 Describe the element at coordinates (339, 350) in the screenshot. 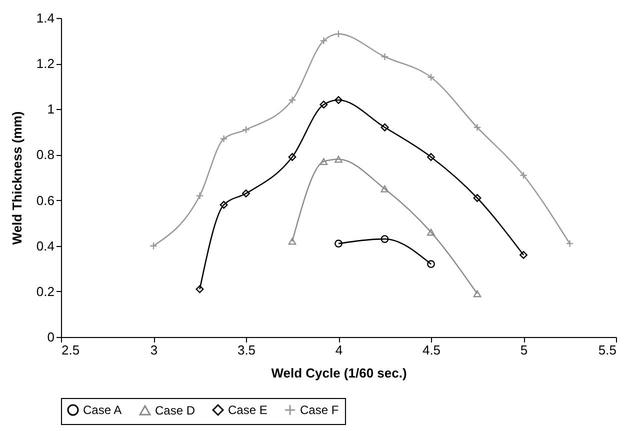

I see `x-tick-label: 4` at that location.